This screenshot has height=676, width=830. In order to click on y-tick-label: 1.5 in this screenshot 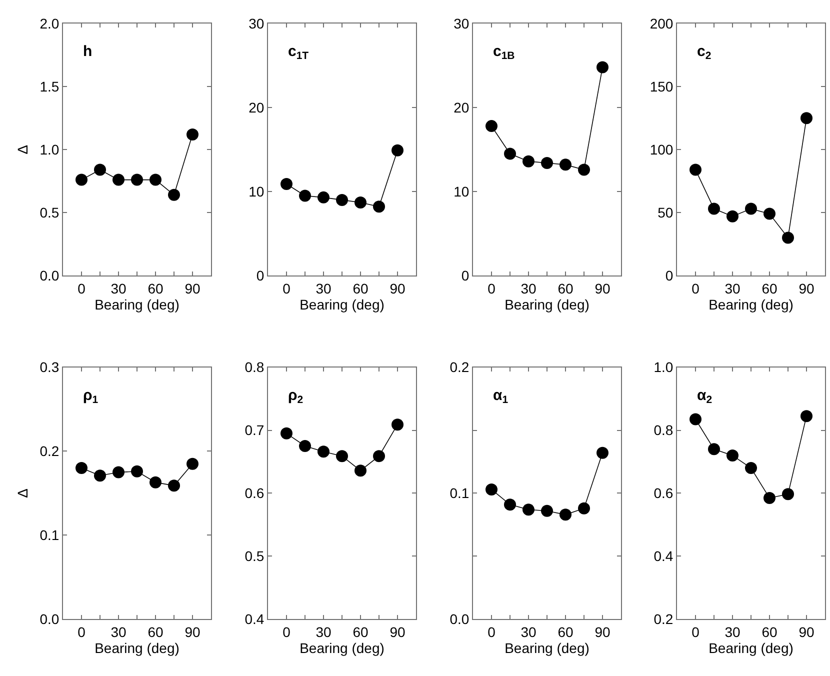, I will do `click(50, 86)`.